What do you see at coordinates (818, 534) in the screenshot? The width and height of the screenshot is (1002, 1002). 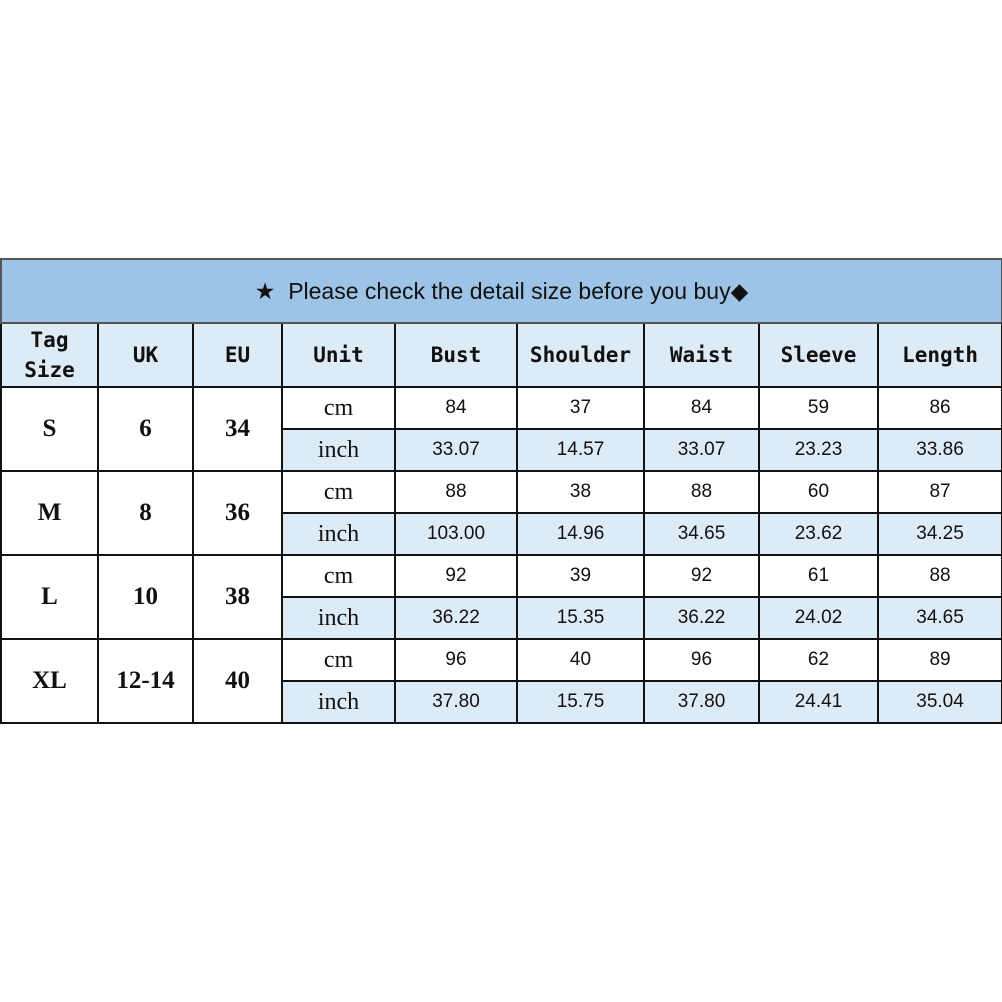 I see `cell-value: 23.62` at bounding box center [818, 534].